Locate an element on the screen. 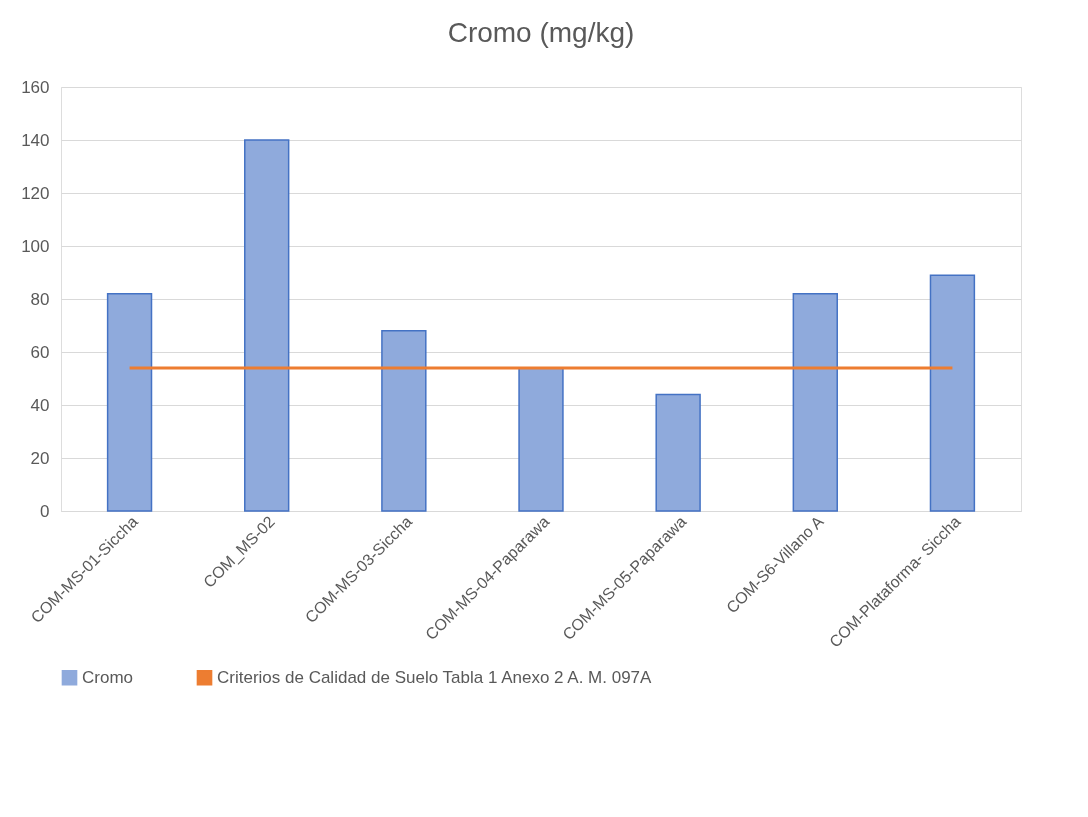 This screenshot has height=817, width=1088. legend-label: Criterios de Calidad de Suelo Tabla 1 Anexo 2 A. M. 097A is located at coordinates (435, 677).